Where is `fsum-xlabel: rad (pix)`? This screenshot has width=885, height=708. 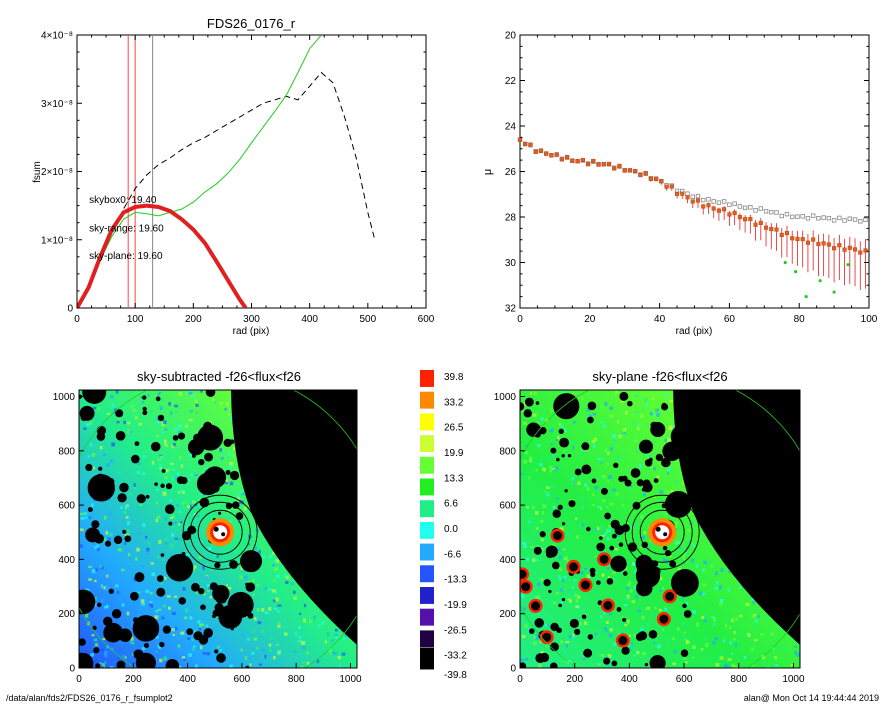 fsum-xlabel: rad (pix) is located at coordinates (251, 331).